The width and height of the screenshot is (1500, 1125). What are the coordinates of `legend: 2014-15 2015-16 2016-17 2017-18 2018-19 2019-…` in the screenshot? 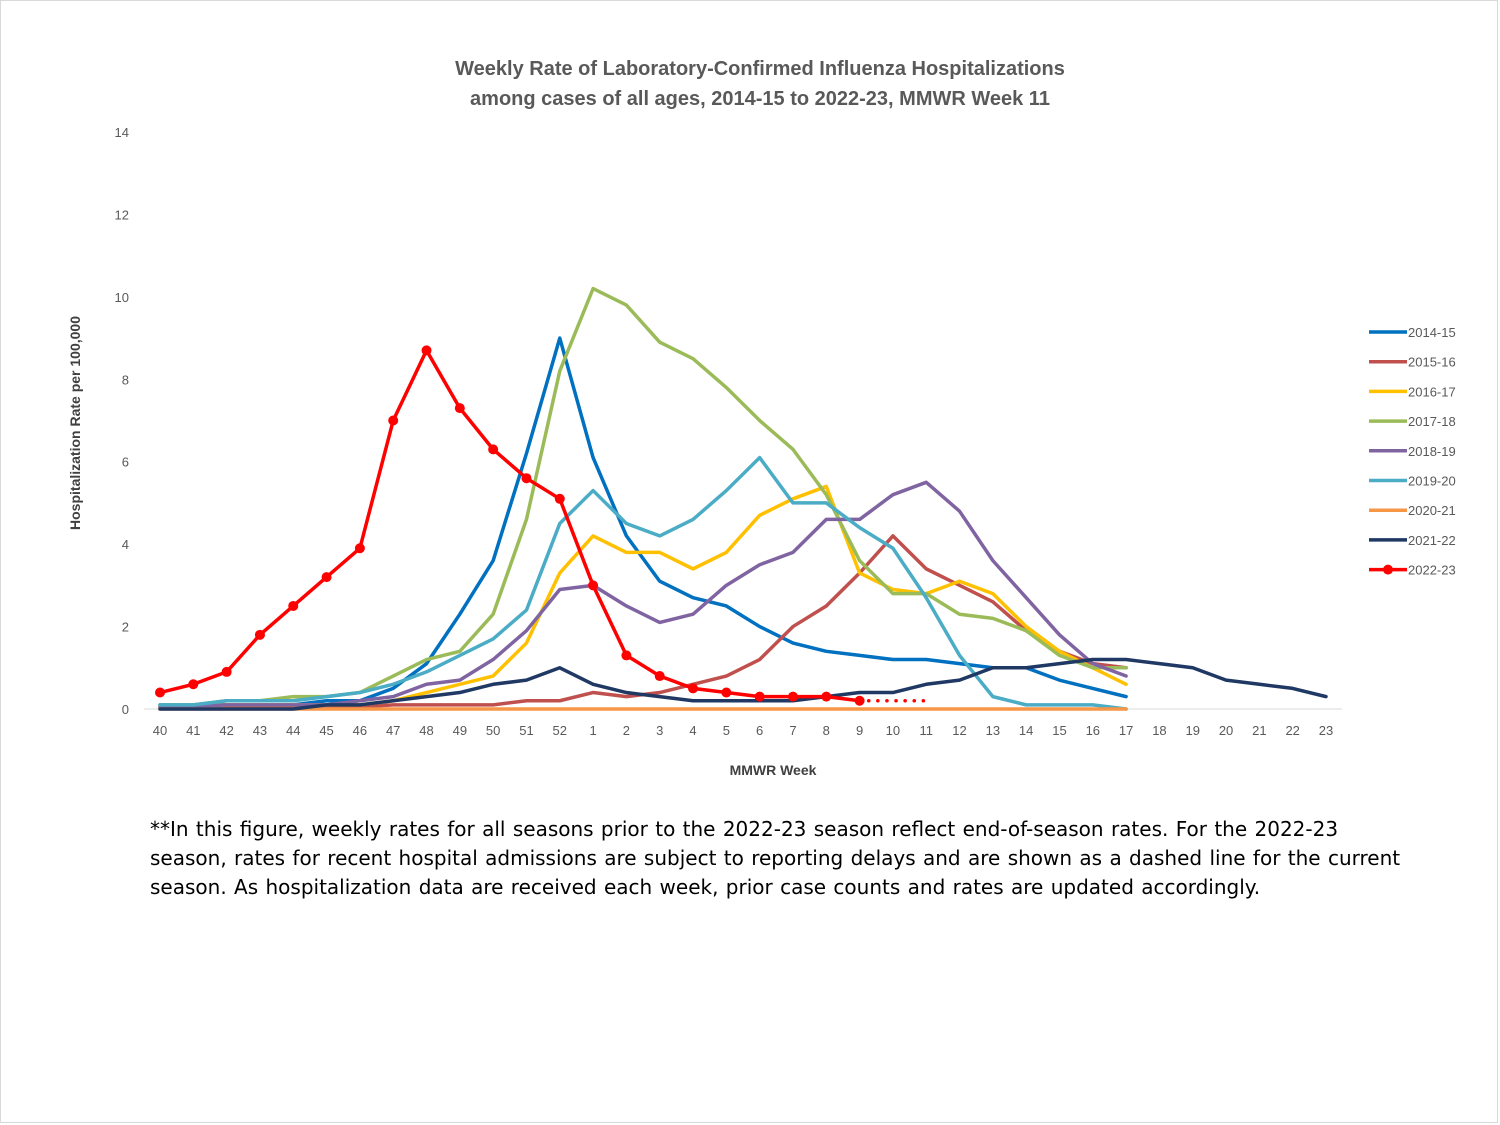 It's located at (1412, 451).